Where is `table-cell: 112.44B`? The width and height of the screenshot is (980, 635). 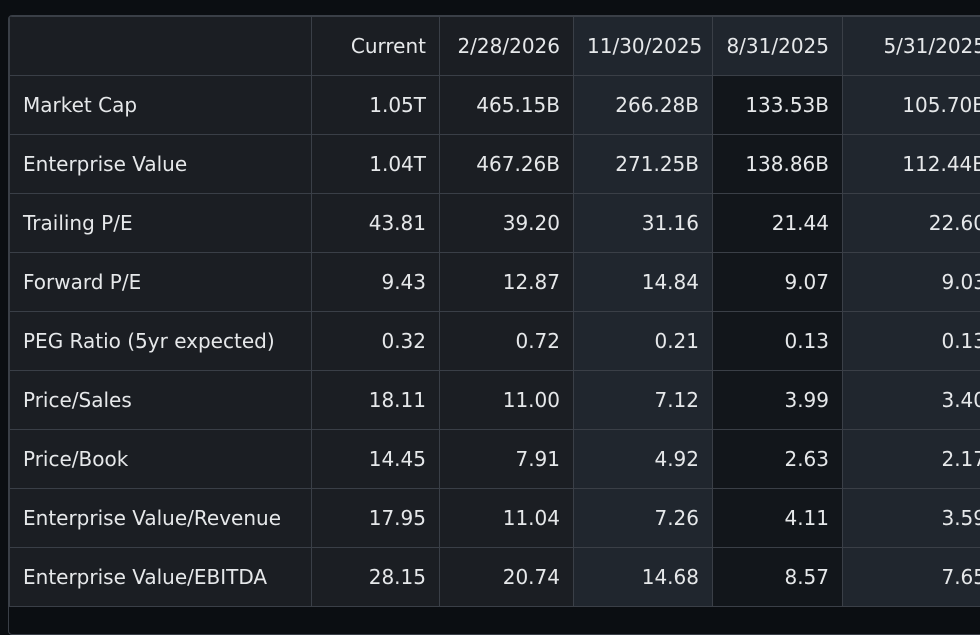
table-cell: 112.44B is located at coordinates (911, 164).